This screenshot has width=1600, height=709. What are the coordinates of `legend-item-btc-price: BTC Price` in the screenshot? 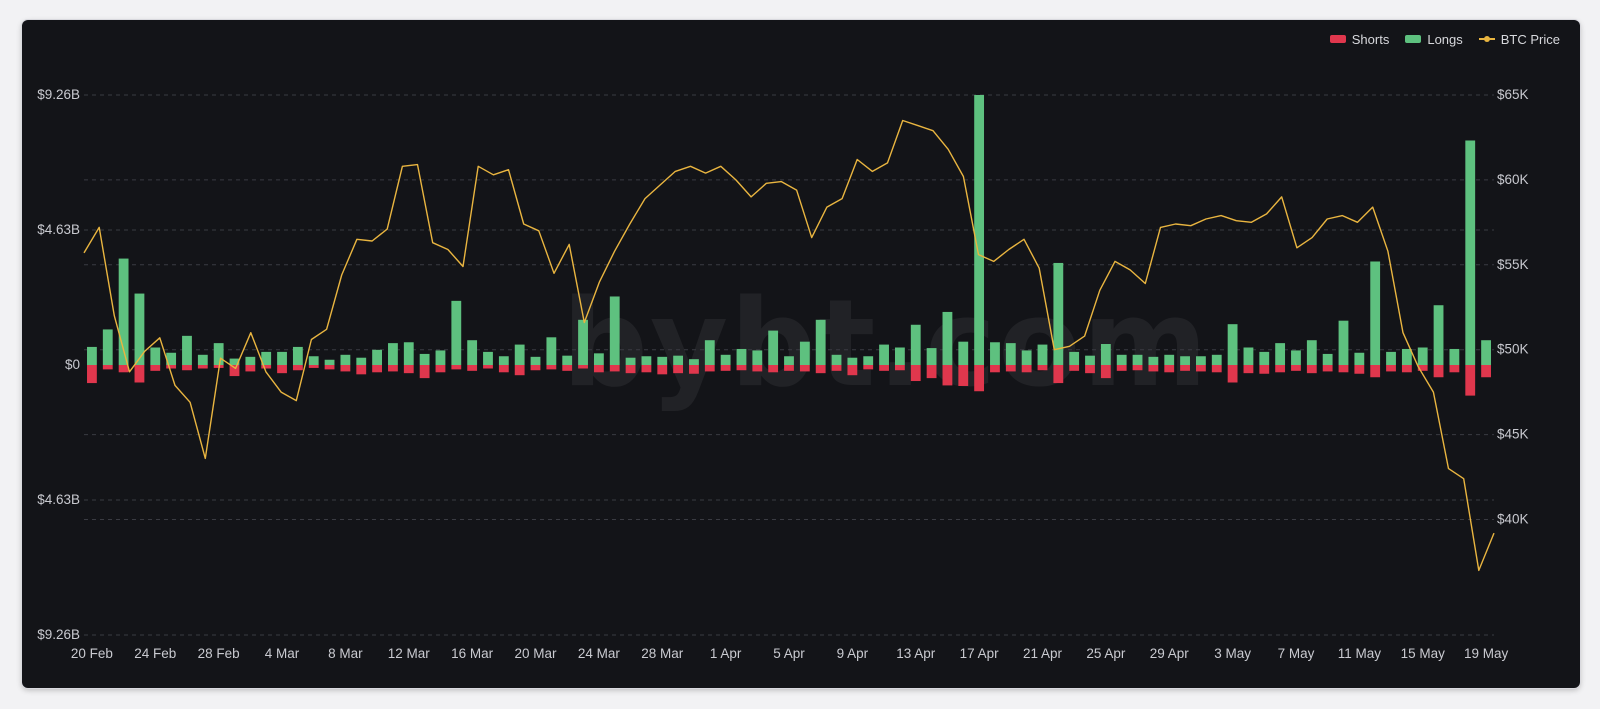 It's located at (1519, 39).